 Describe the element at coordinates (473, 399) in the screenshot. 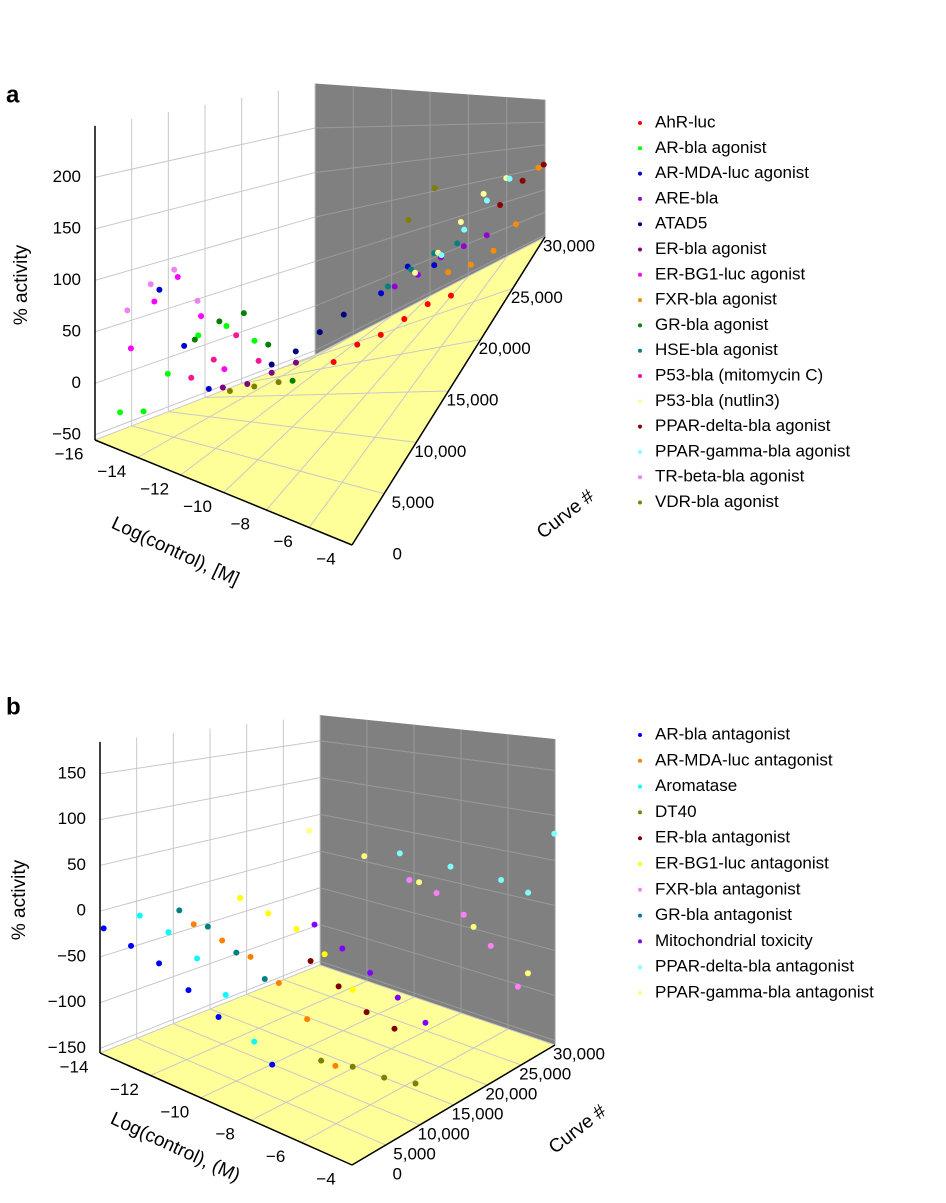

I see `y-tick-label: 15,000` at that location.